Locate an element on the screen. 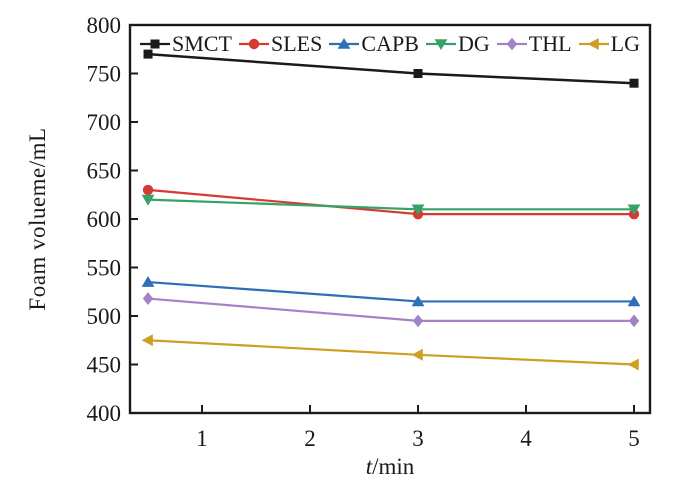  y-tick-label: 550 is located at coordinates (104, 268).